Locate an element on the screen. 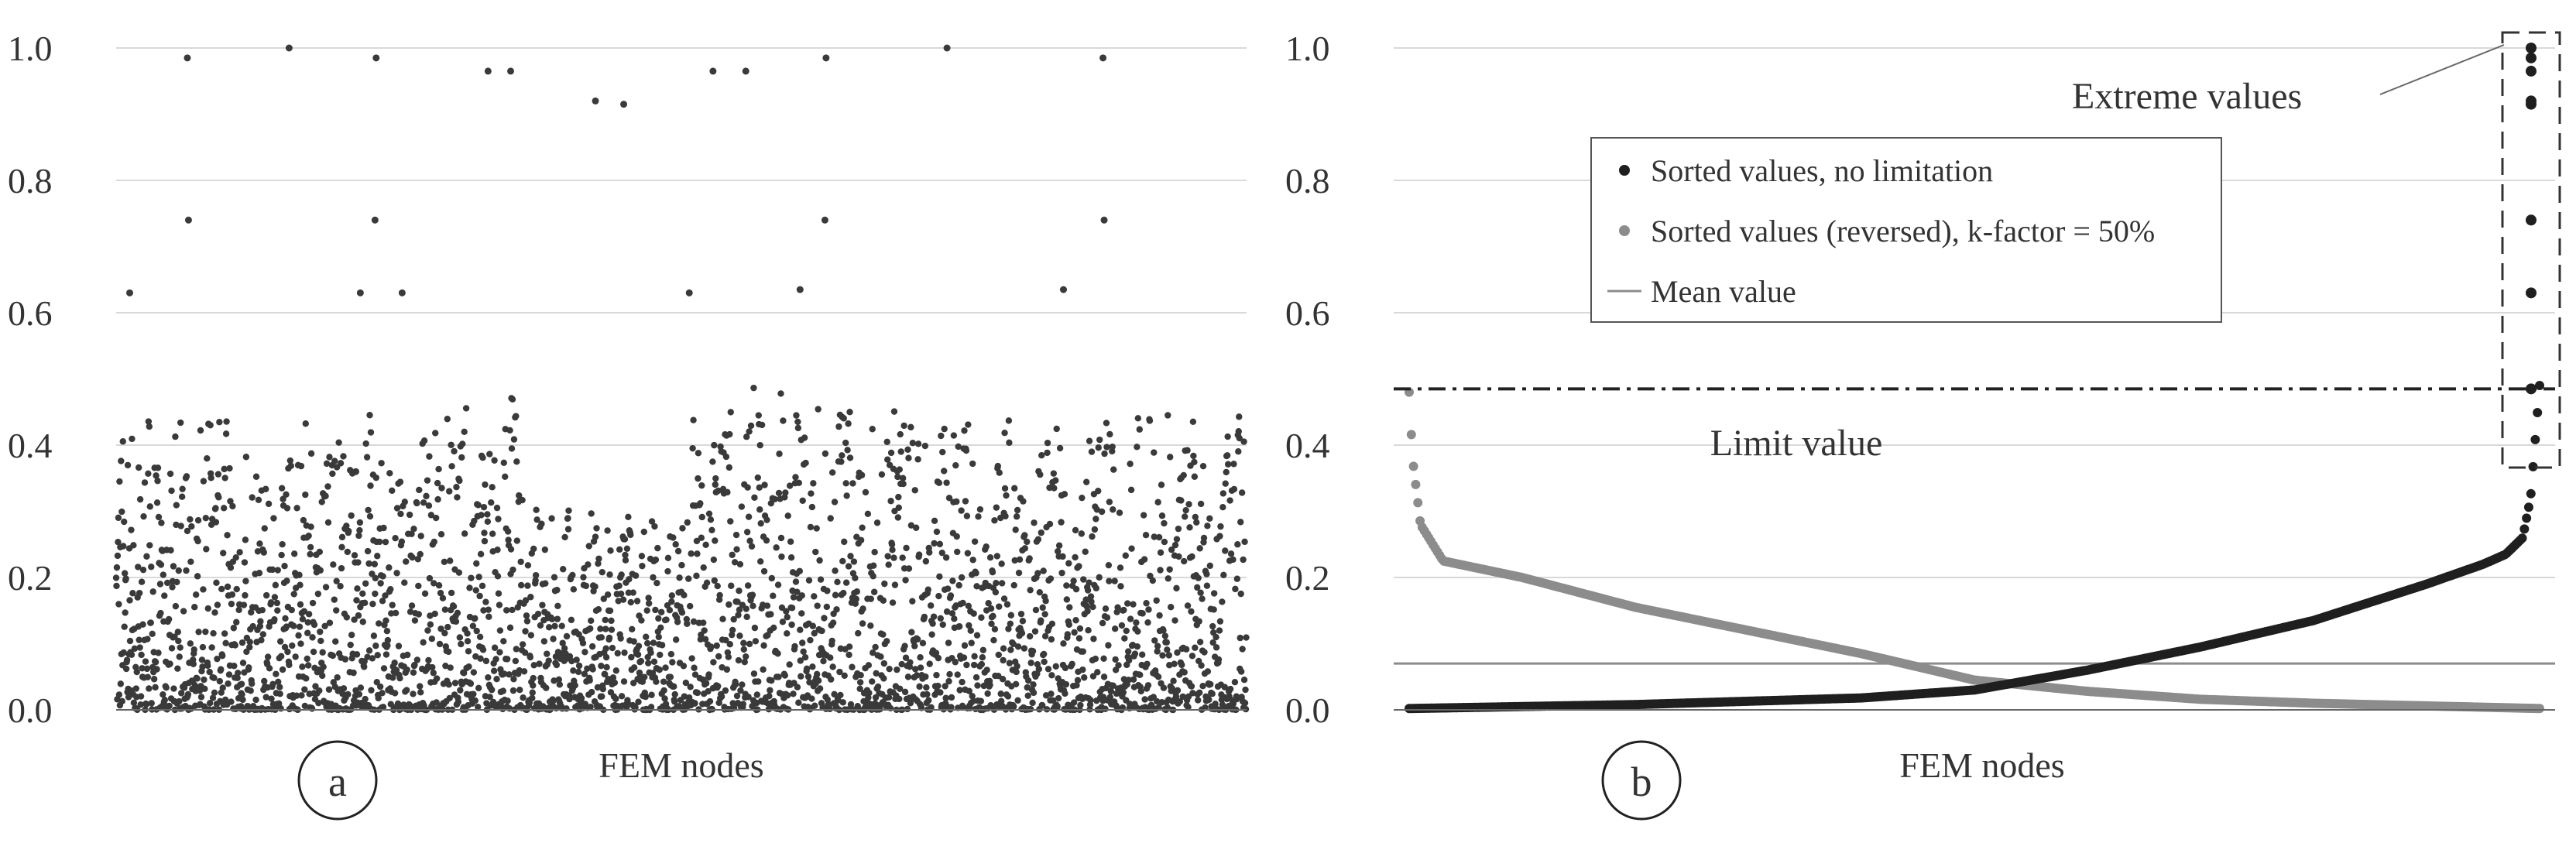 The image size is (2576, 843). sorted-series-point is located at coordinates (2531, 493).